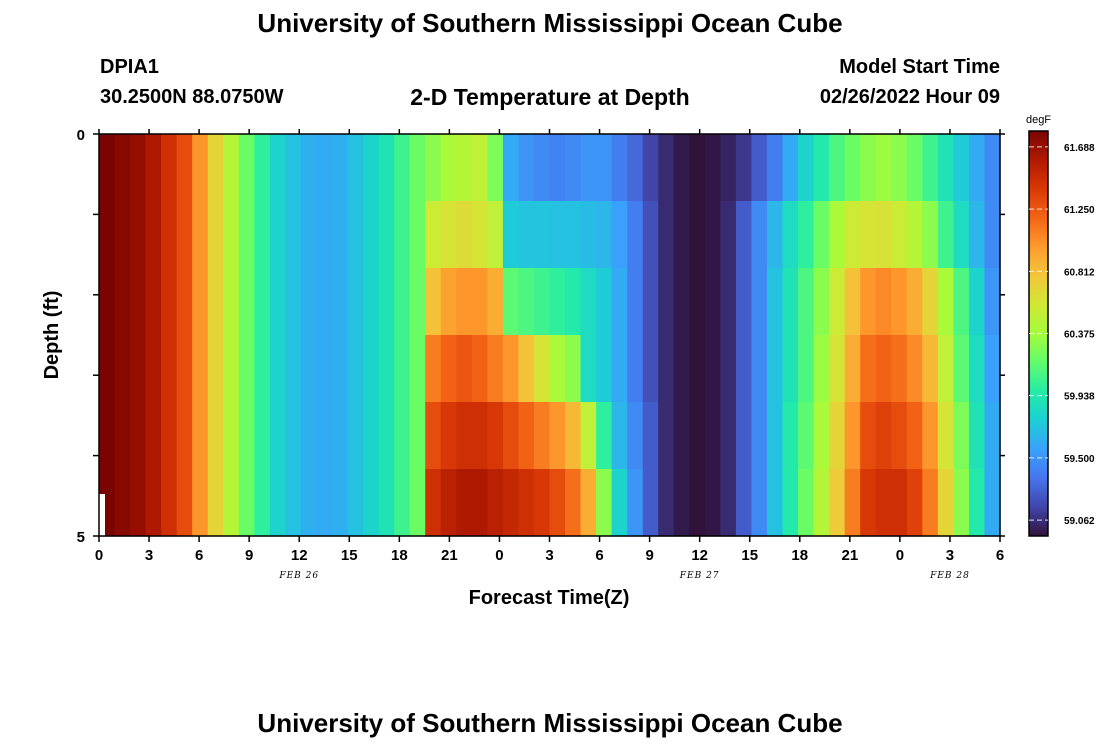 This screenshot has height=750, width=1100. What do you see at coordinates (1079, 210) in the screenshot?
I see `colorbar-tick-label: 61.250` at bounding box center [1079, 210].